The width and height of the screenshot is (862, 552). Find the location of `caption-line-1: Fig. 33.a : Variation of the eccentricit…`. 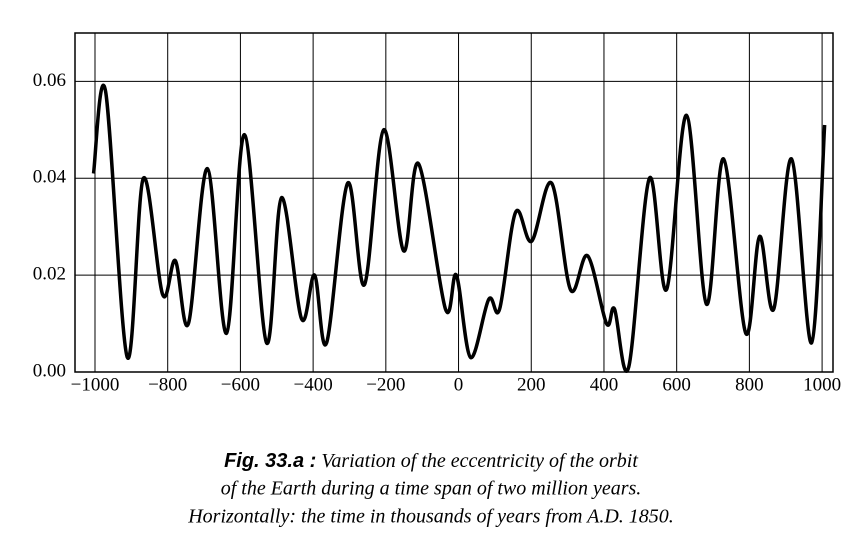

caption-line-1: Fig. 33.a : Variation of the eccentricit… is located at coordinates (431, 461).